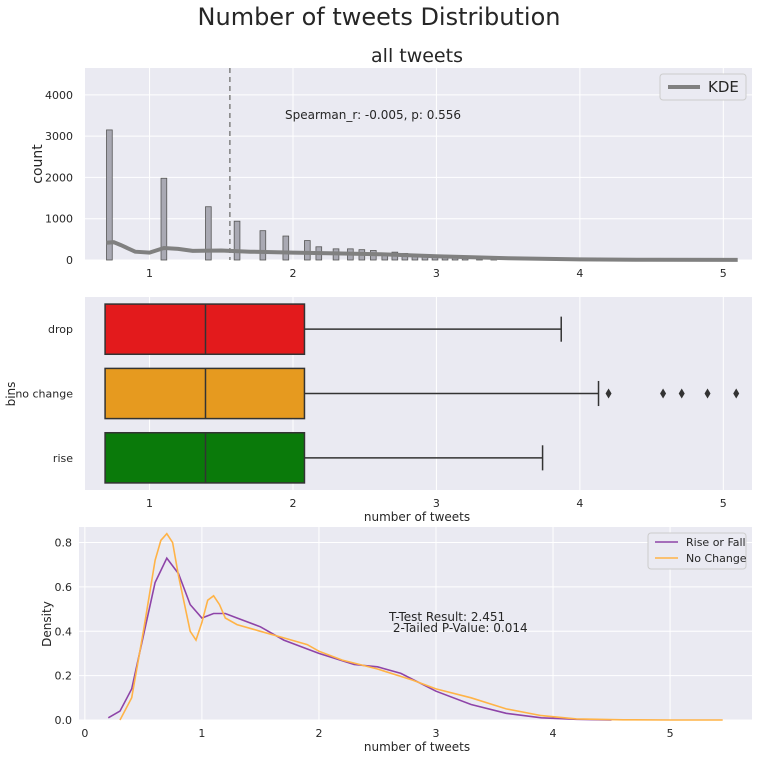  I want to click on y-tick-label: 2000, so click(59, 177).